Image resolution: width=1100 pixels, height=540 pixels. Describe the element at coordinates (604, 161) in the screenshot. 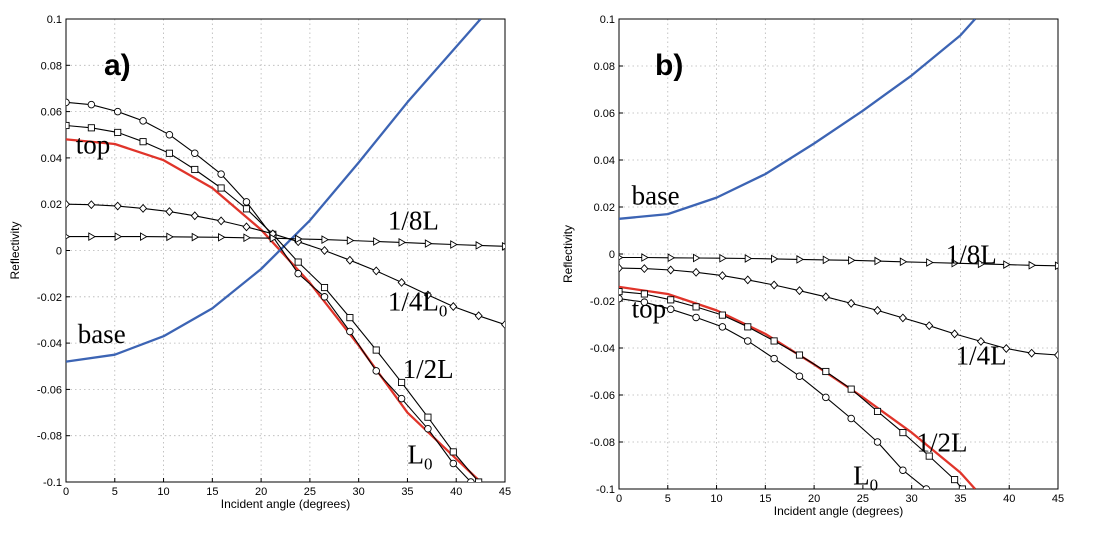

I see `y-tick-label: 0.04` at that location.